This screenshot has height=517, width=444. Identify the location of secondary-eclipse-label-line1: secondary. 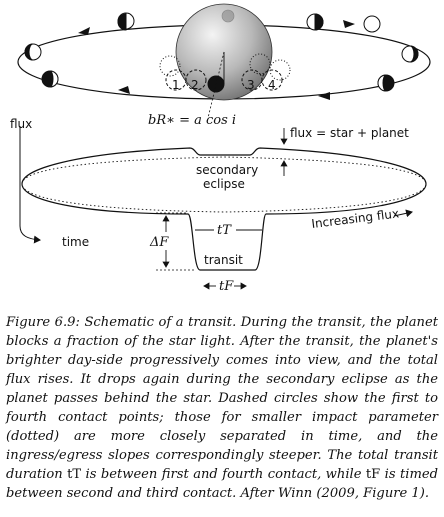
(227, 170).